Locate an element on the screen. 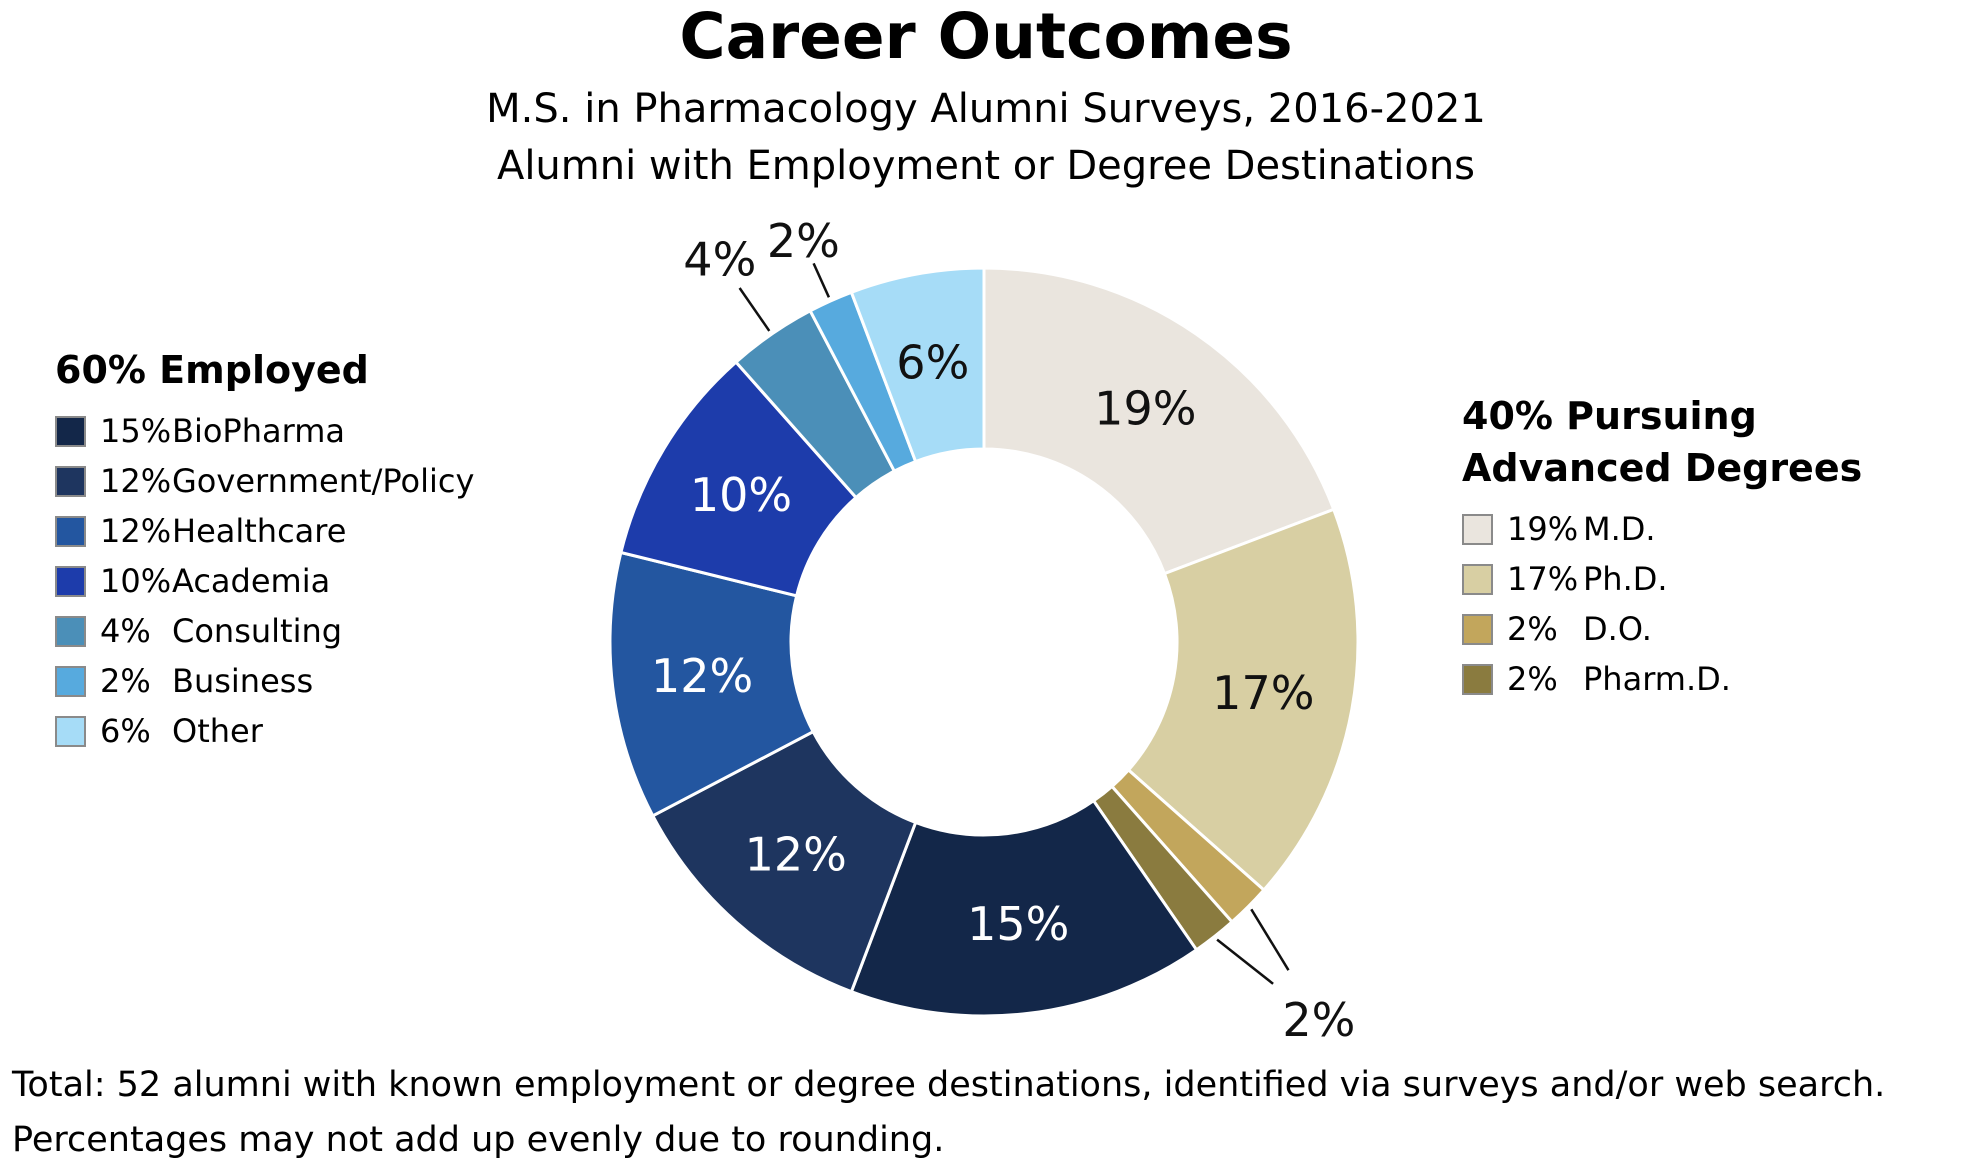  legend-item-percent: 10% is located at coordinates (136, 581).